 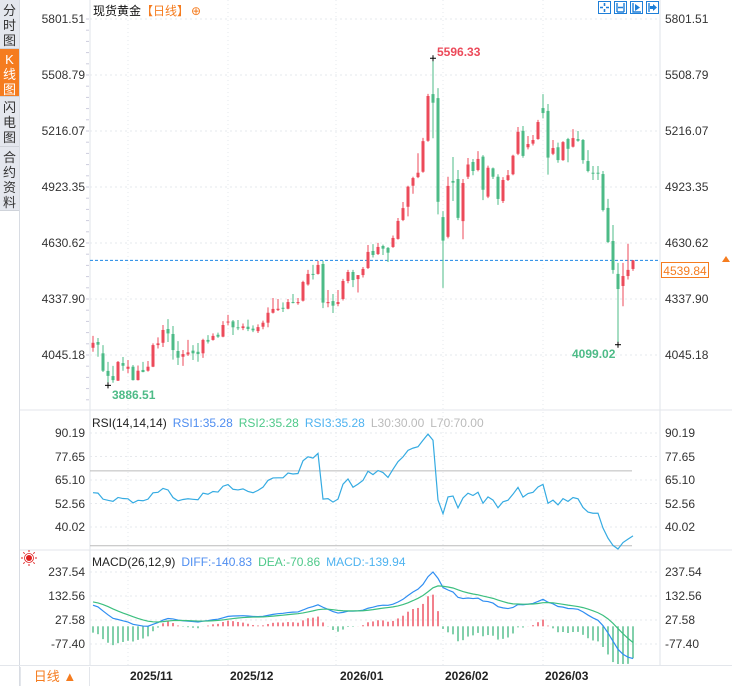 What do you see at coordinates (363, 615) in the screenshot?
I see `diff-line` at bounding box center [363, 615].